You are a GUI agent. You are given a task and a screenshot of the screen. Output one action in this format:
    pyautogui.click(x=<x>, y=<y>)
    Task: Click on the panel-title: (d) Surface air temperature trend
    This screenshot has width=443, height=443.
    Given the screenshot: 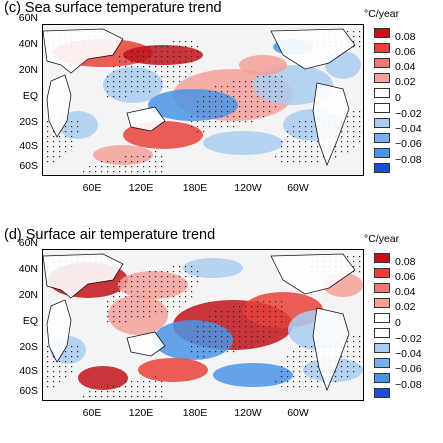 What is the action you would take?
    pyautogui.click(x=110, y=235)
    